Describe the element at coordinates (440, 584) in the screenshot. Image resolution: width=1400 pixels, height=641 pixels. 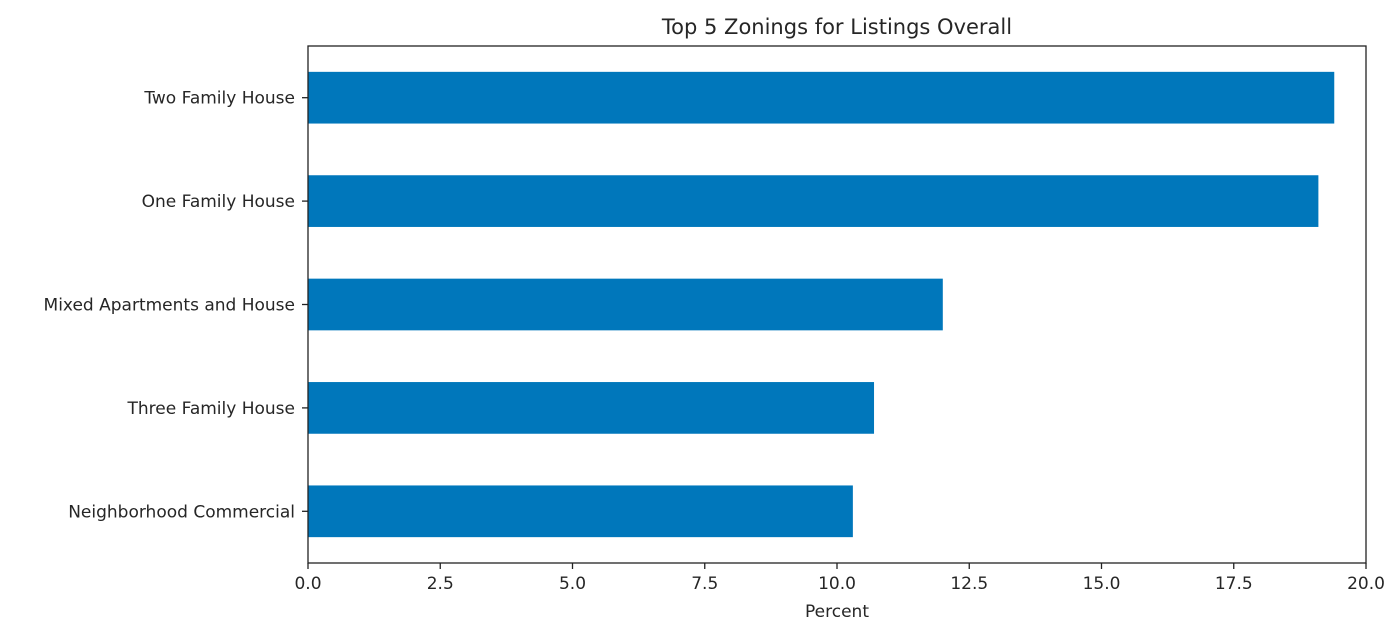
I see `x-tick-label: 2.5` at that location.